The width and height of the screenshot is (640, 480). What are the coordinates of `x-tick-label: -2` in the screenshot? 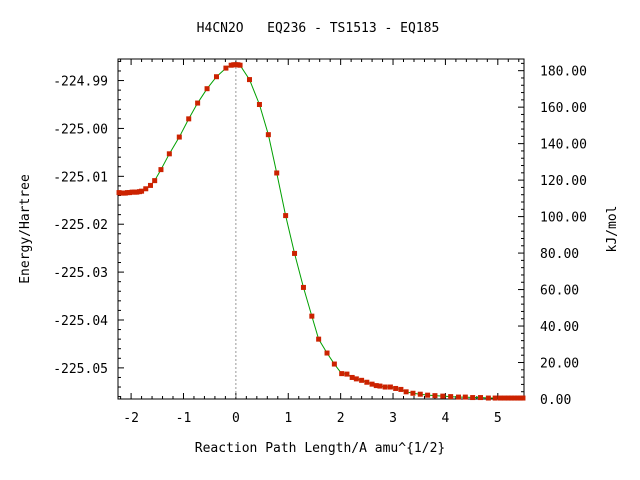 It's located at (131, 418).